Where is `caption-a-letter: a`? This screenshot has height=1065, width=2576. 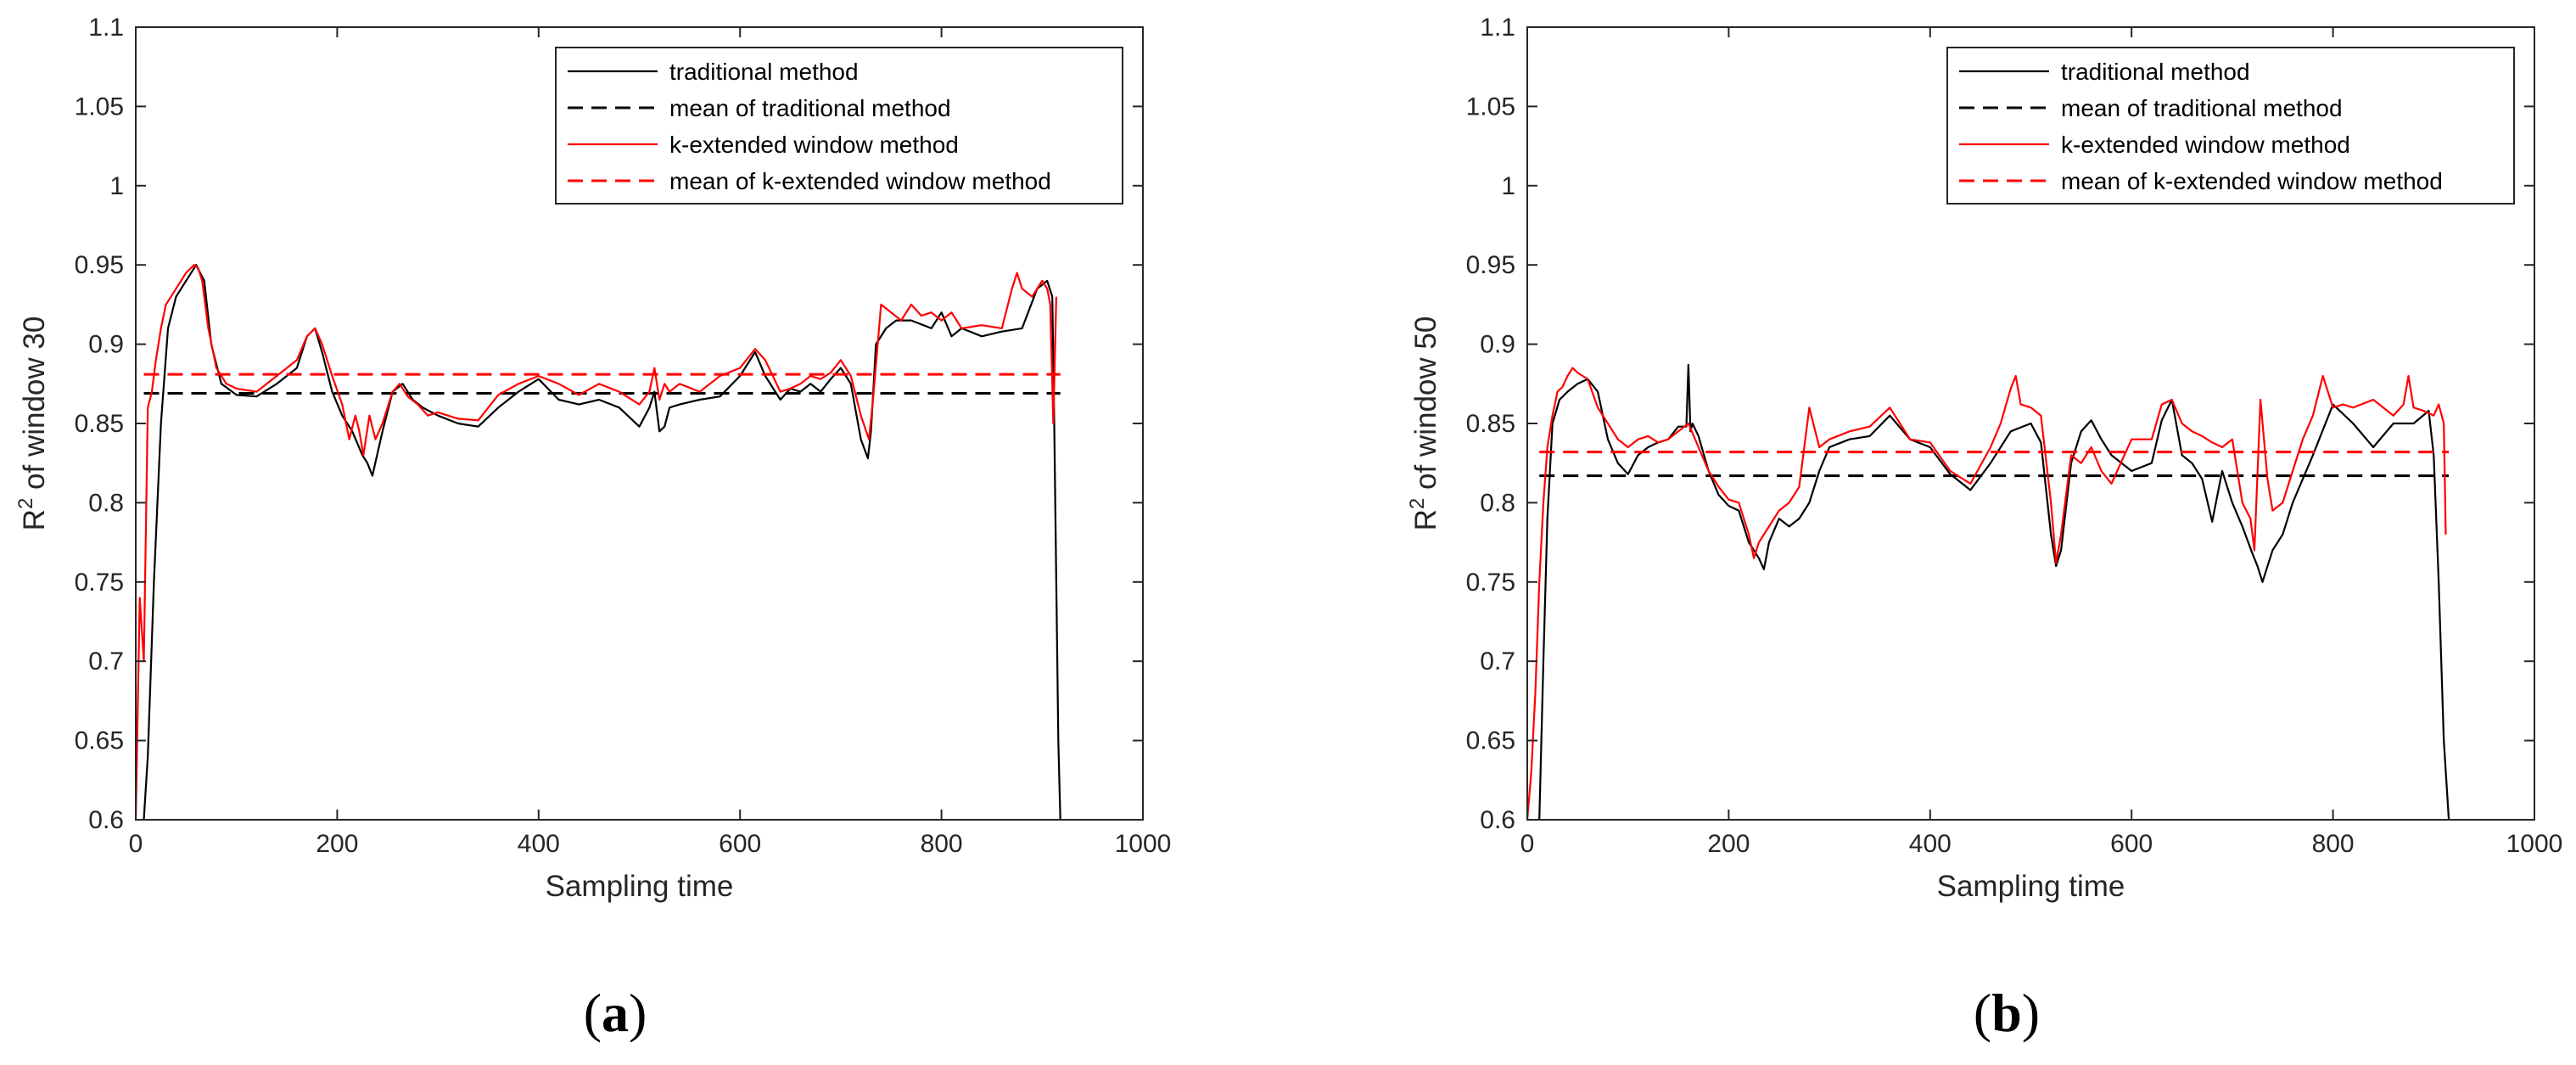
caption-a-letter: a is located at coordinates (616, 1013).